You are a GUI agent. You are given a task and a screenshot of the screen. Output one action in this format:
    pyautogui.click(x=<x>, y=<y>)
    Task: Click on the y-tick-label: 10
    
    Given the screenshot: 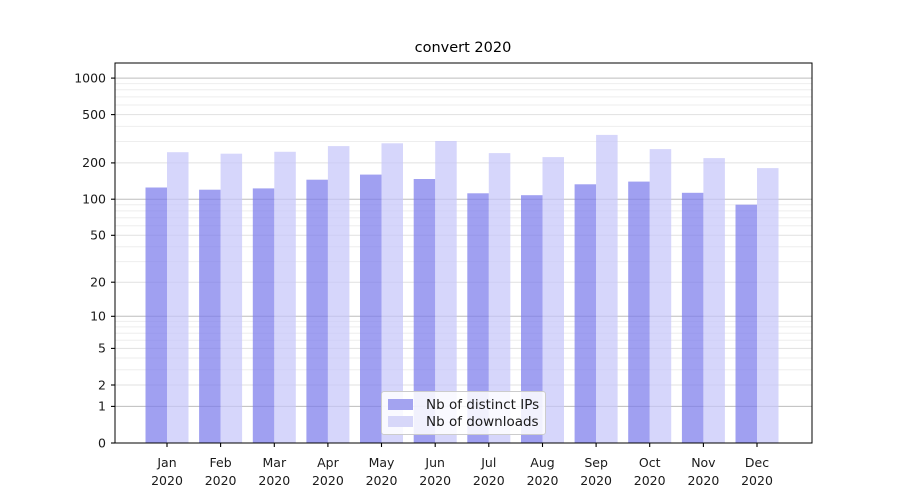 What is the action you would take?
    pyautogui.click(x=98, y=316)
    